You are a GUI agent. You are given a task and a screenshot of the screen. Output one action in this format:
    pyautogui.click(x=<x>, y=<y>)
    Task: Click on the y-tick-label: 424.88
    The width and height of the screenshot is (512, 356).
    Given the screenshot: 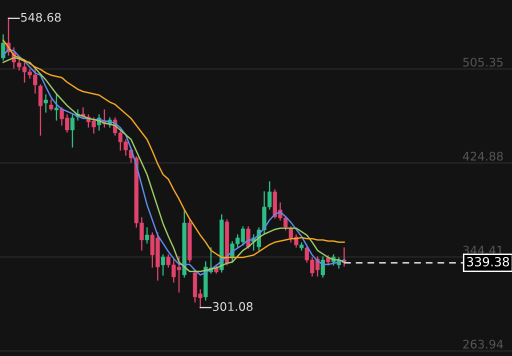 What is the action you would take?
    pyautogui.click(x=482, y=156)
    